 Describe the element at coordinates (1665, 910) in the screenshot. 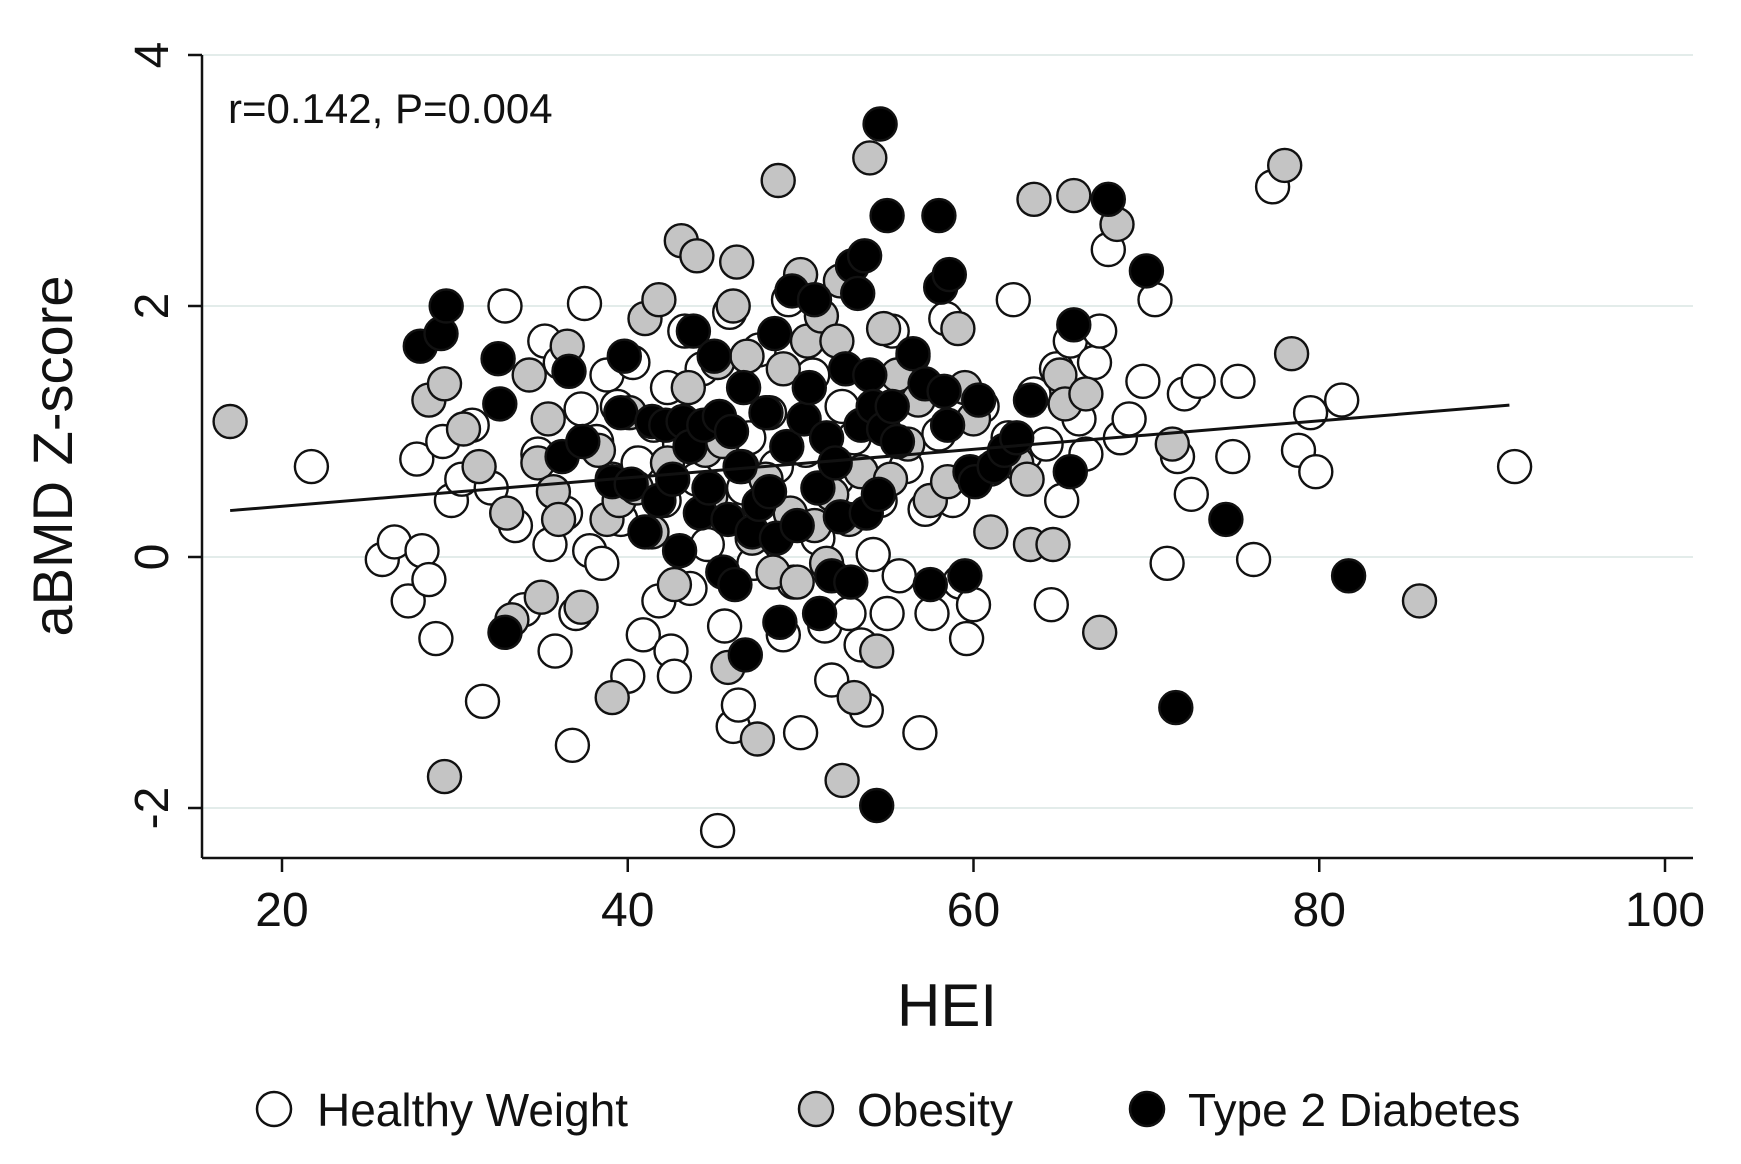

I see `x-tick-label: 100` at that location.